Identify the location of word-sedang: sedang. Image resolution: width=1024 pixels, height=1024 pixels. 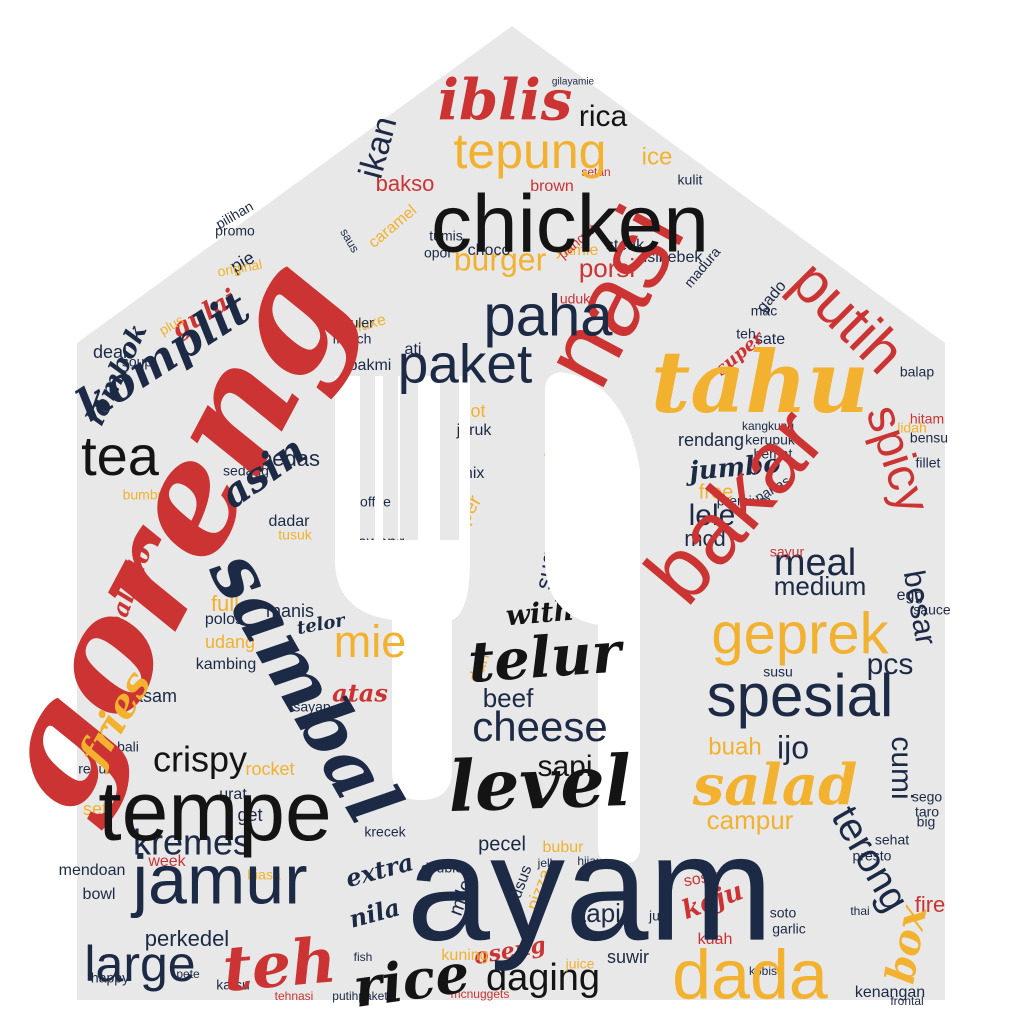
(246, 471).